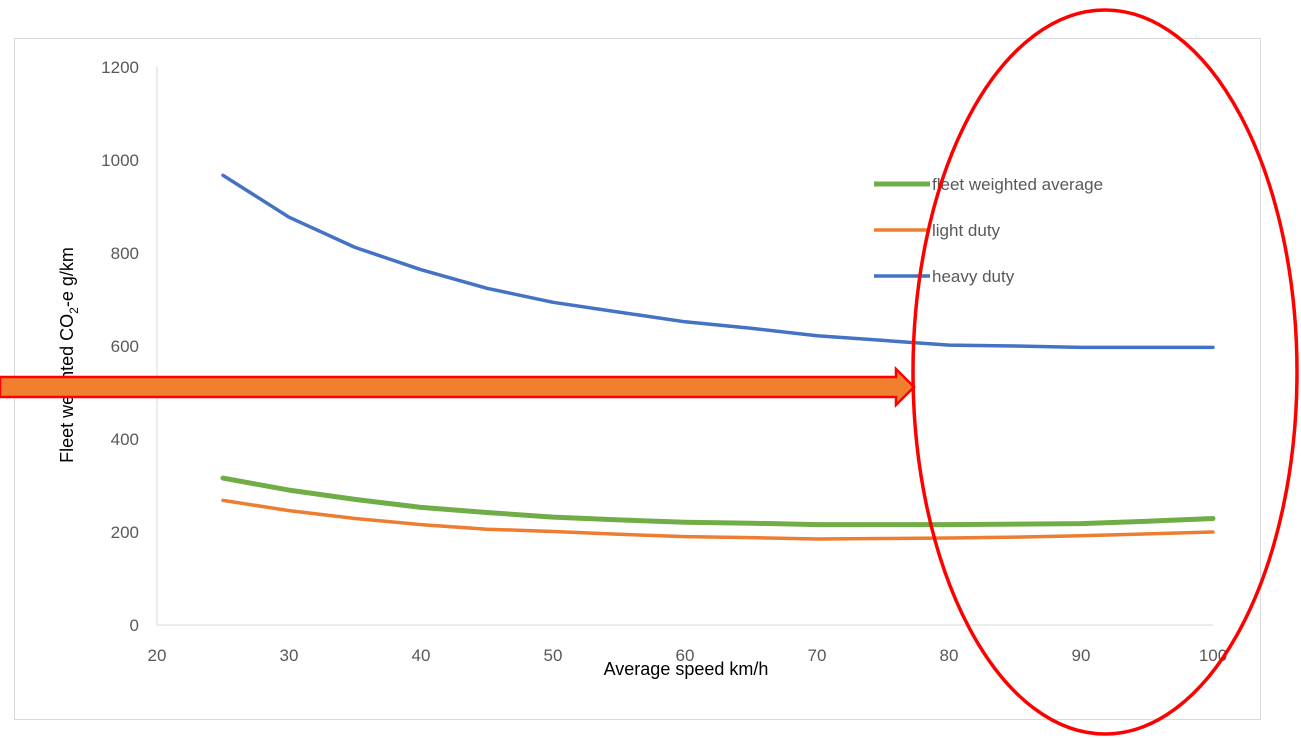 This screenshot has width=1301, height=738. What do you see at coordinates (69, 355) in the screenshot?
I see `y-axis-title: Fleet weighted CO2-e g/km` at bounding box center [69, 355].